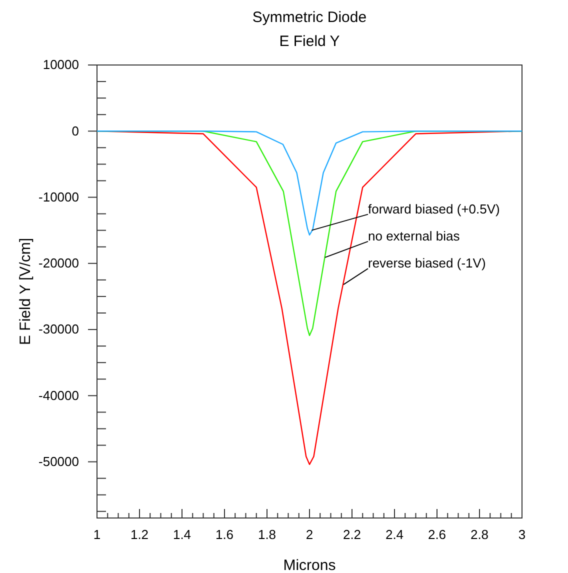 This screenshot has height=573, width=568. What do you see at coordinates (182, 534) in the screenshot?
I see `x-tick-label: 1.4` at bounding box center [182, 534].